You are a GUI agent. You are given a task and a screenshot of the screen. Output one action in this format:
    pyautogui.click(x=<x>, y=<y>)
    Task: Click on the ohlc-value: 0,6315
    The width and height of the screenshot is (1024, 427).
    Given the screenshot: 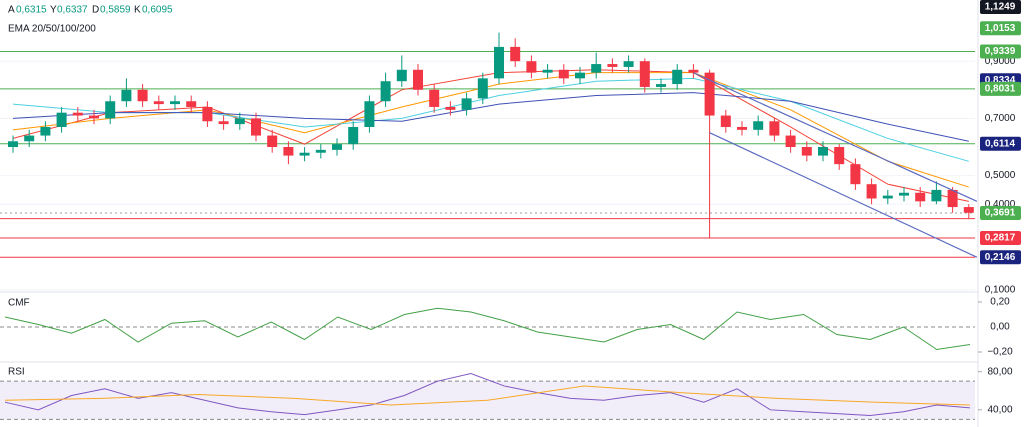 What is the action you would take?
    pyautogui.click(x=31, y=10)
    